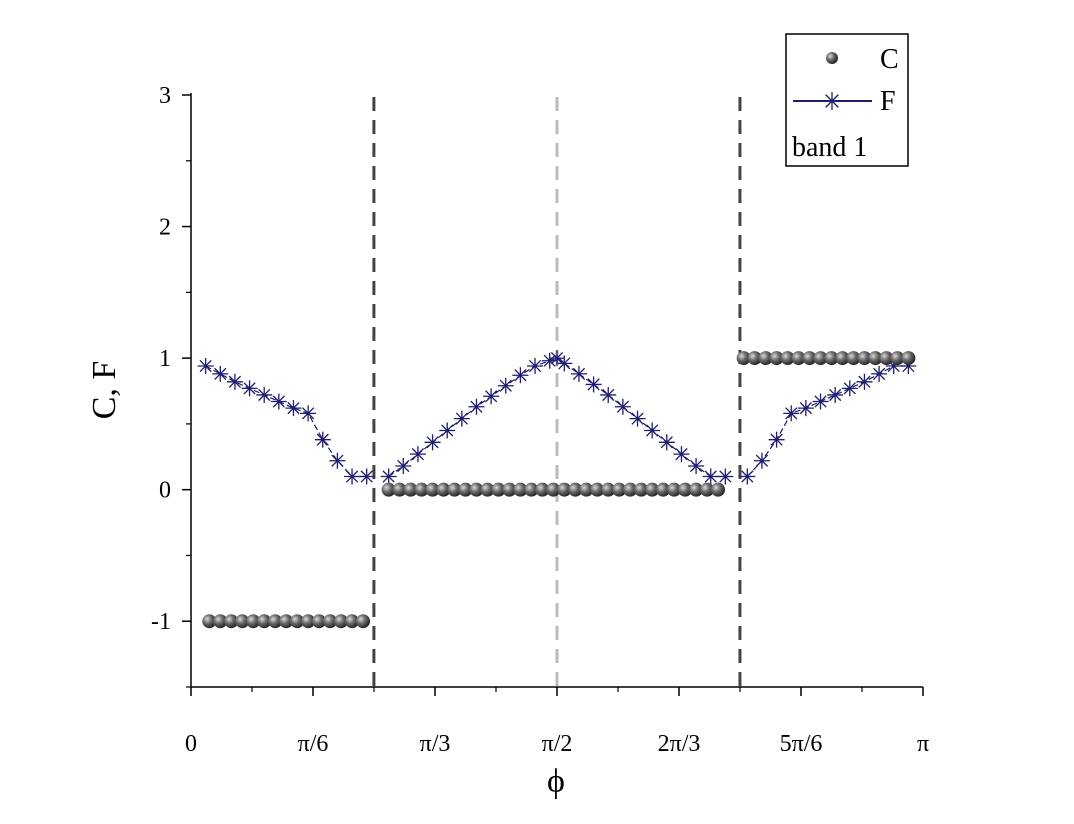 This screenshot has height=824, width=1074. Describe the element at coordinates (191, 744) in the screenshot. I see `x-tick-label: 0` at that location.